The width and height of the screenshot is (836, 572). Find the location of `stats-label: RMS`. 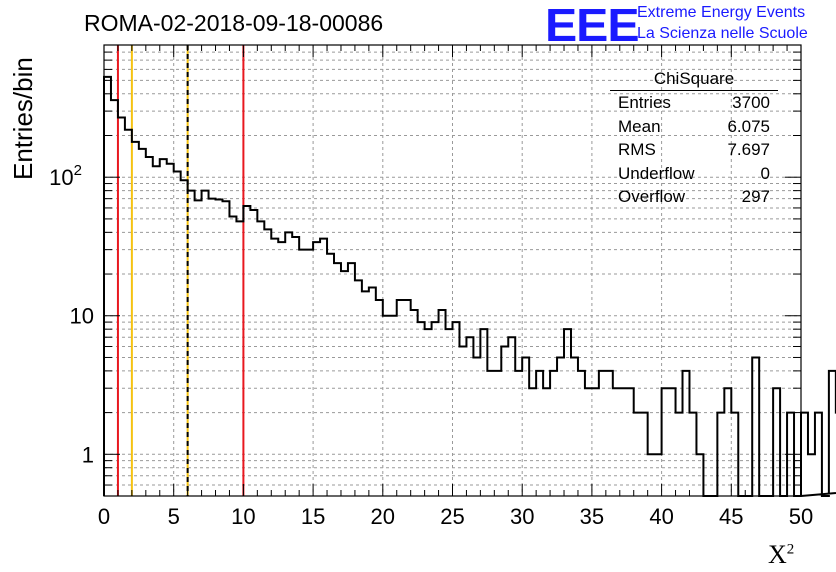

stats-label: RMS is located at coordinates (637, 149).